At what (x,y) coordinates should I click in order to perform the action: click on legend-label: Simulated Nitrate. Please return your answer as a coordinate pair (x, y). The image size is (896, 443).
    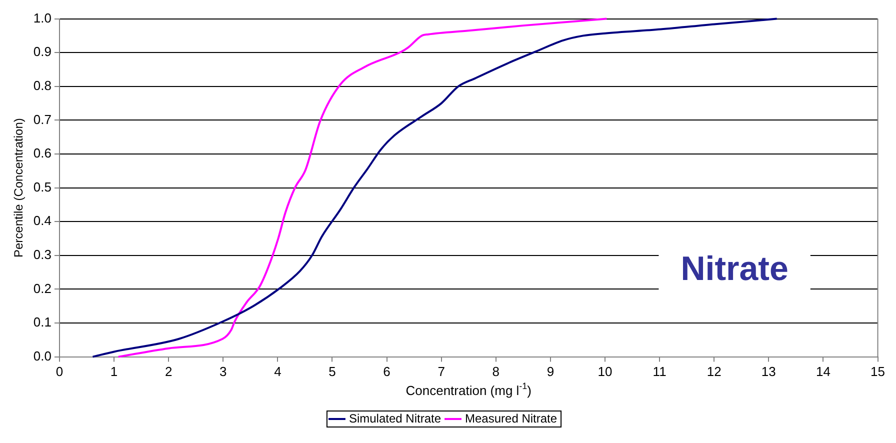
    Looking at the image, I should click on (395, 418).